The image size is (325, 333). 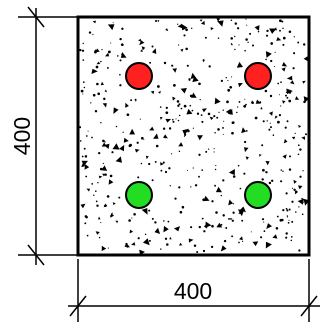 I want to click on top-rebar-right, so click(x=258, y=76).